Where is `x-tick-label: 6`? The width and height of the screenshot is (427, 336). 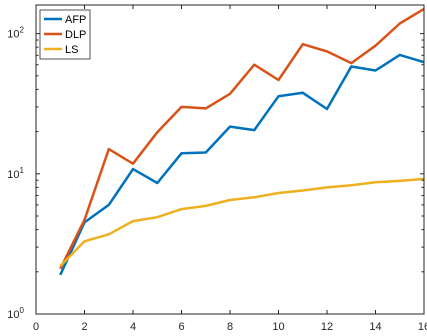 x-tick-label: 6 is located at coordinates (181, 327).